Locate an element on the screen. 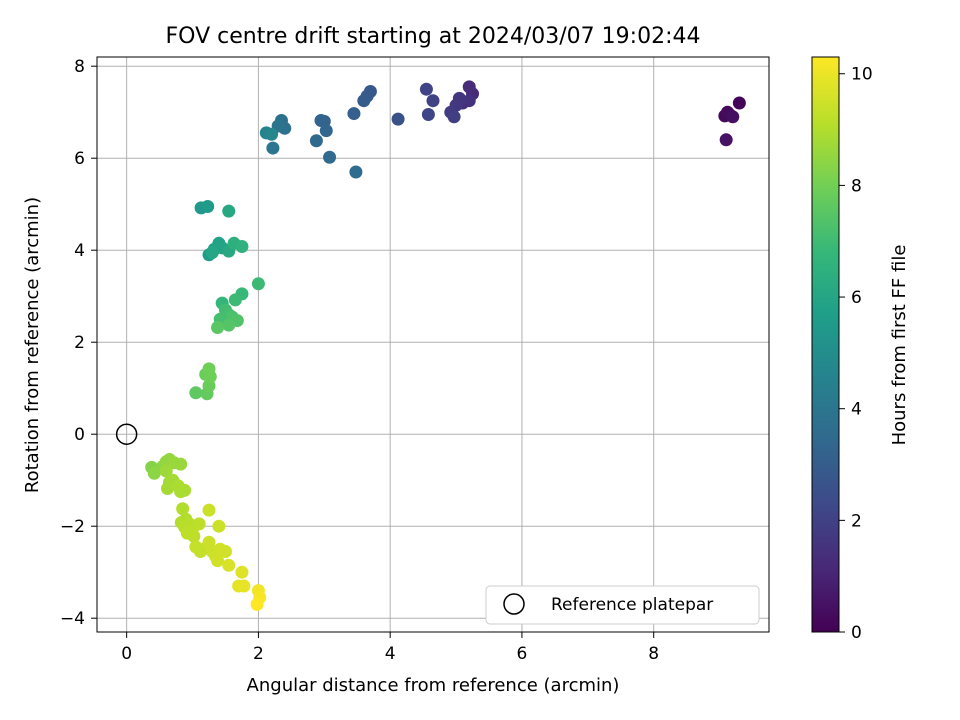  colorbar-tick-label: 10 is located at coordinates (862, 75).